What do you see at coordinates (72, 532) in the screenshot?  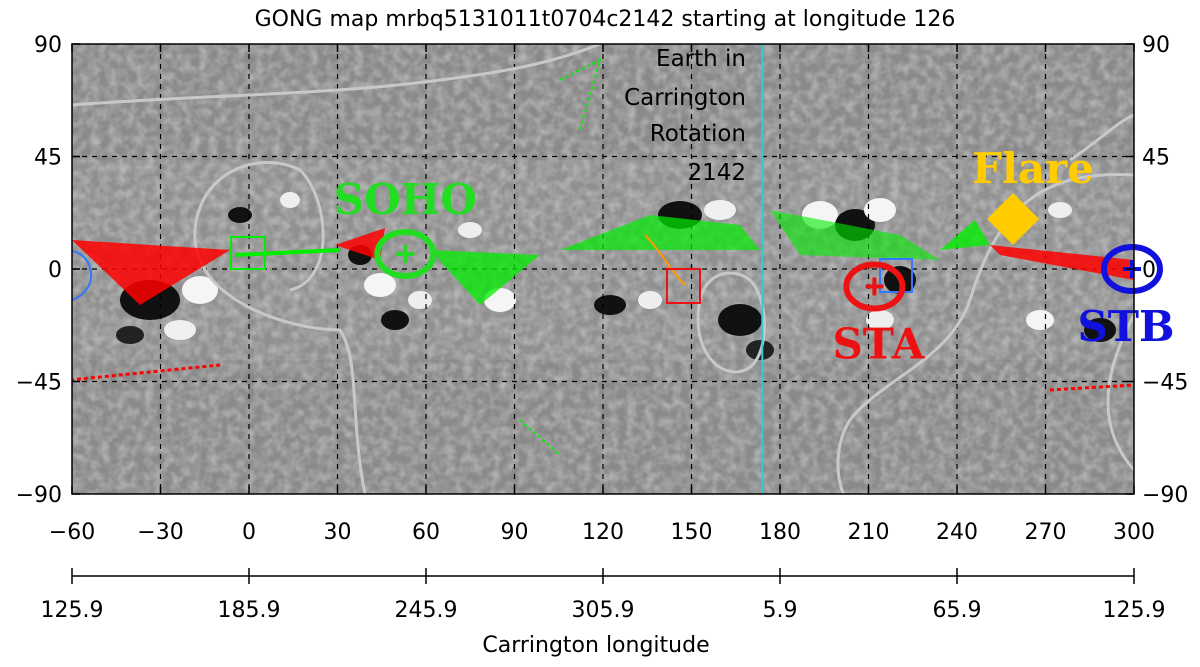 I see `x-tick-label: −60` at bounding box center [72, 532].